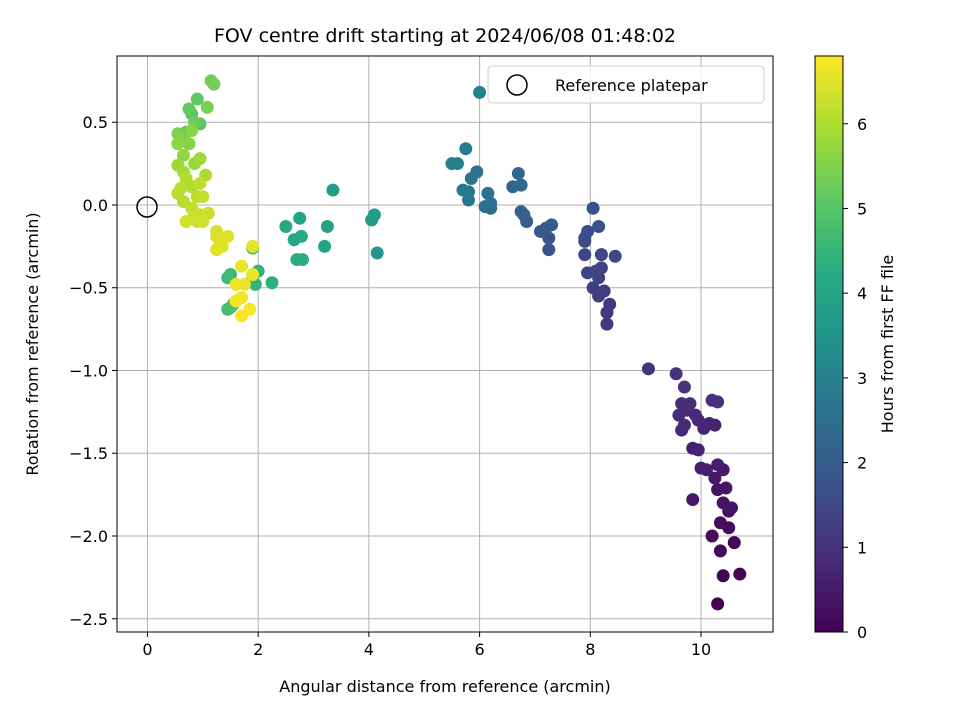  What do you see at coordinates (862, 463) in the screenshot?
I see `colorbar-tick-label: 2` at bounding box center [862, 463].